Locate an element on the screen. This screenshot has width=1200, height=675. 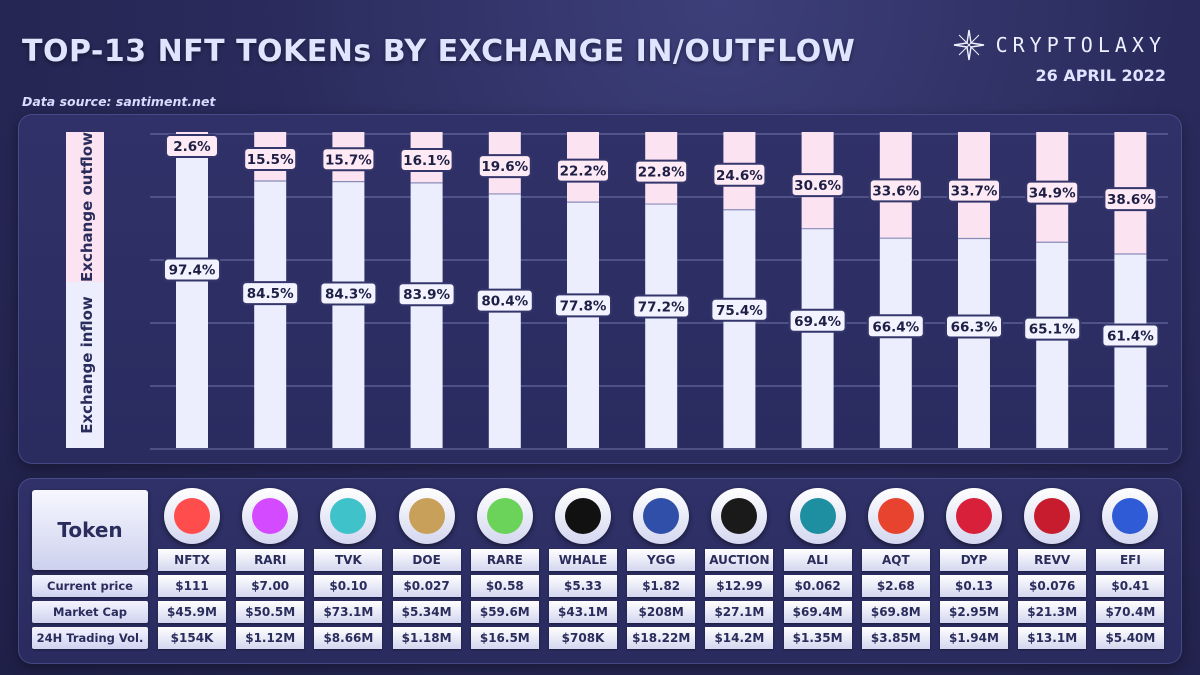
whale-logo-icon is located at coordinates (583, 516).